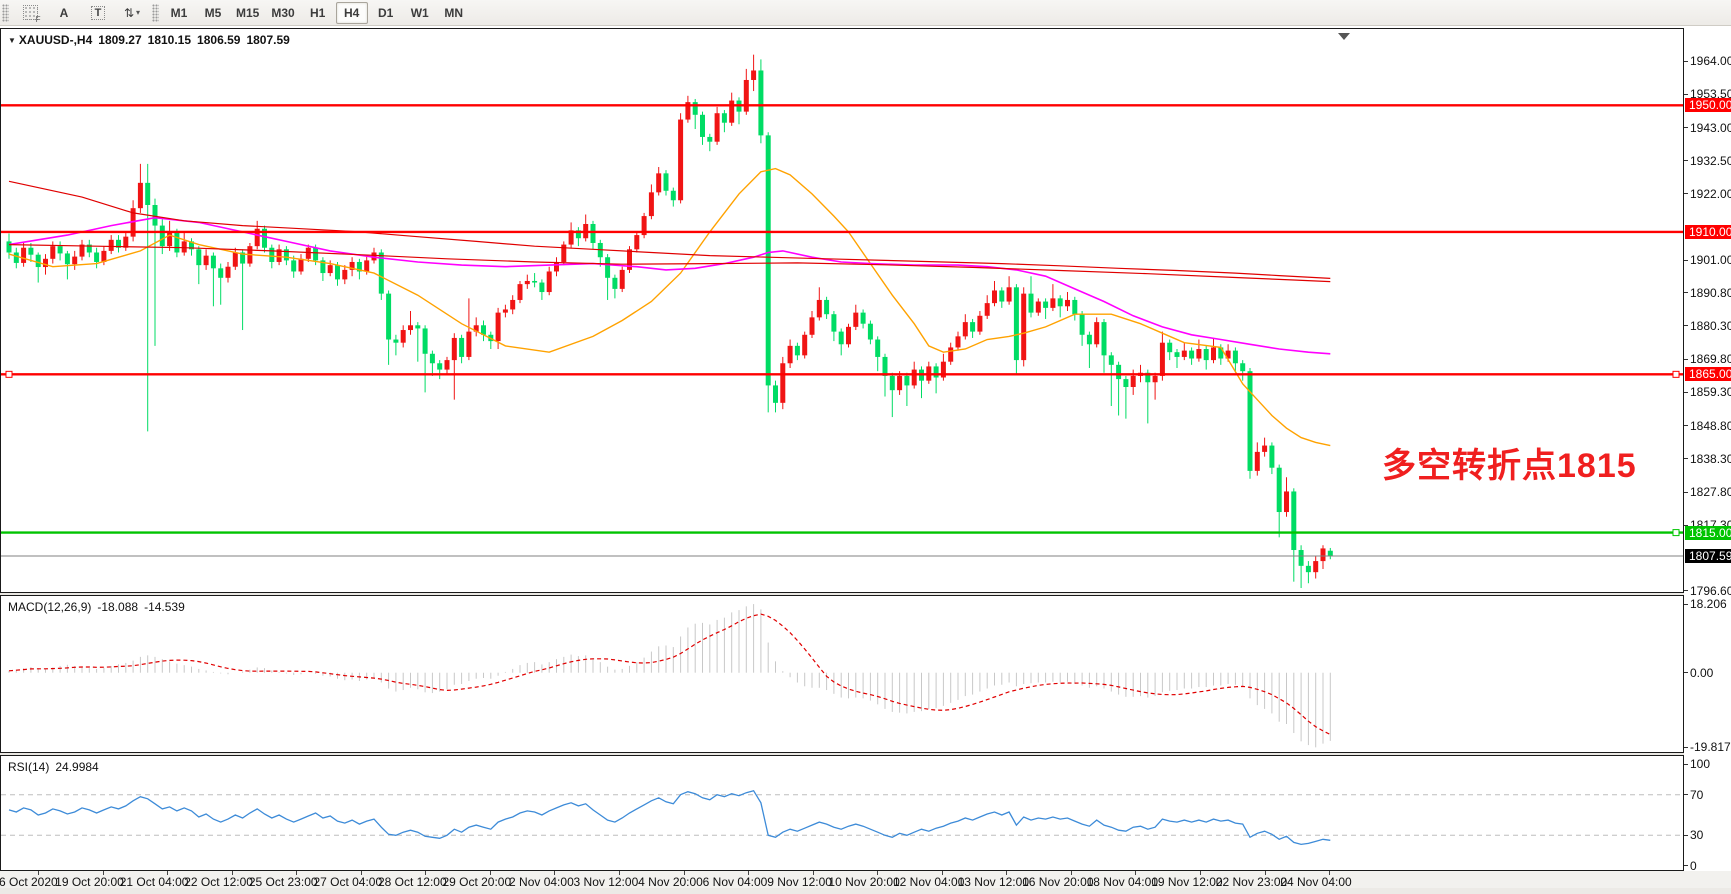 The image size is (1731, 894). I want to click on time-axis-label: 16 Oct 2020, so click(29, 882).